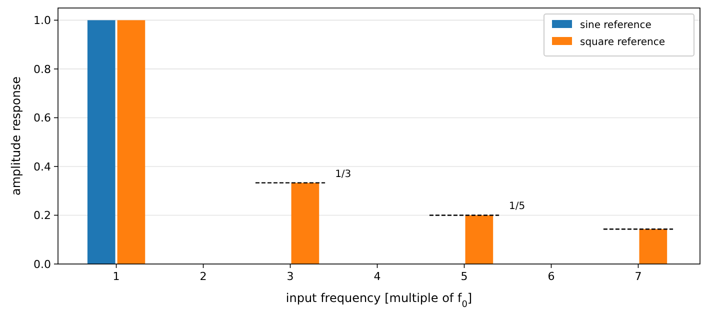  What do you see at coordinates (116, 276) in the screenshot?
I see `x-tick-label: 1` at bounding box center [116, 276].